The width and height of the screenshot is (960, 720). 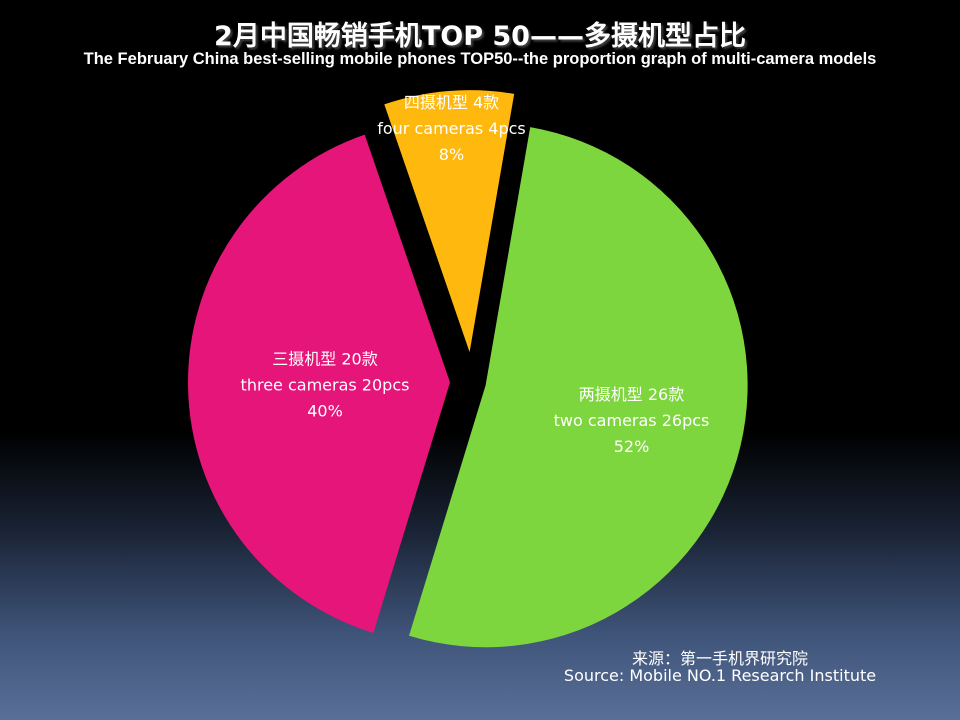 I want to click on slice-label-en-four-cameras: four cameras 4pcs, so click(x=451, y=128).